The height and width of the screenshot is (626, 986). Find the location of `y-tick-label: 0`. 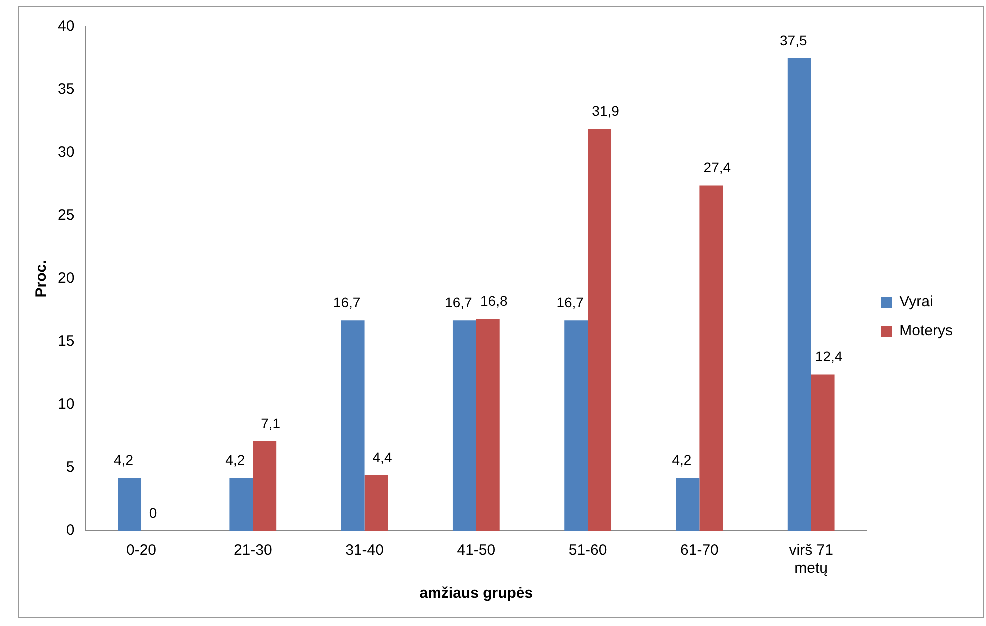

y-tick-label: 0 is located at coordinates (70, 531).